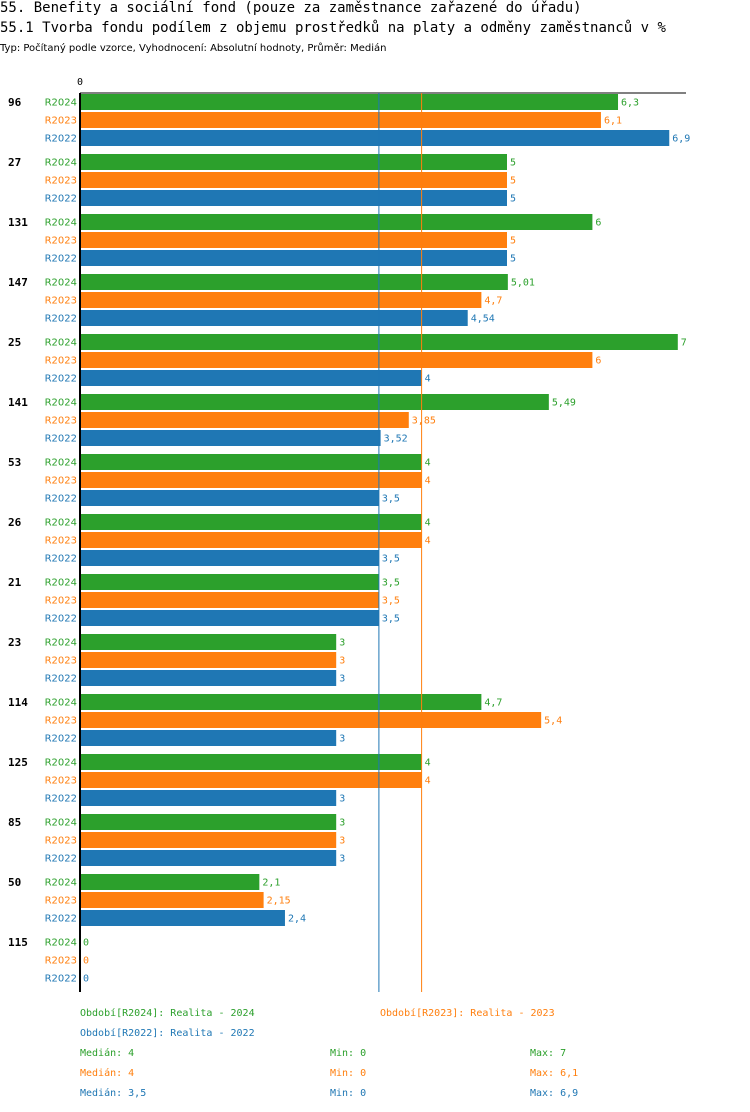 The width and height of the screenshot is (750, 1112). Describe the element at coordinates (348, 1053) in the screenshot. I see `legend-min-r2024: Min: 0` at that location.